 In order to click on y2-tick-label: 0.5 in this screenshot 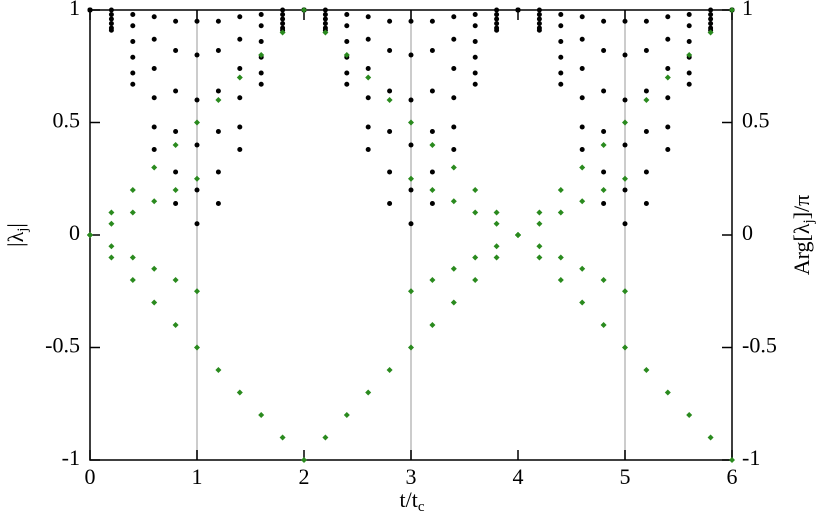, I will do `click(756, 120)`.